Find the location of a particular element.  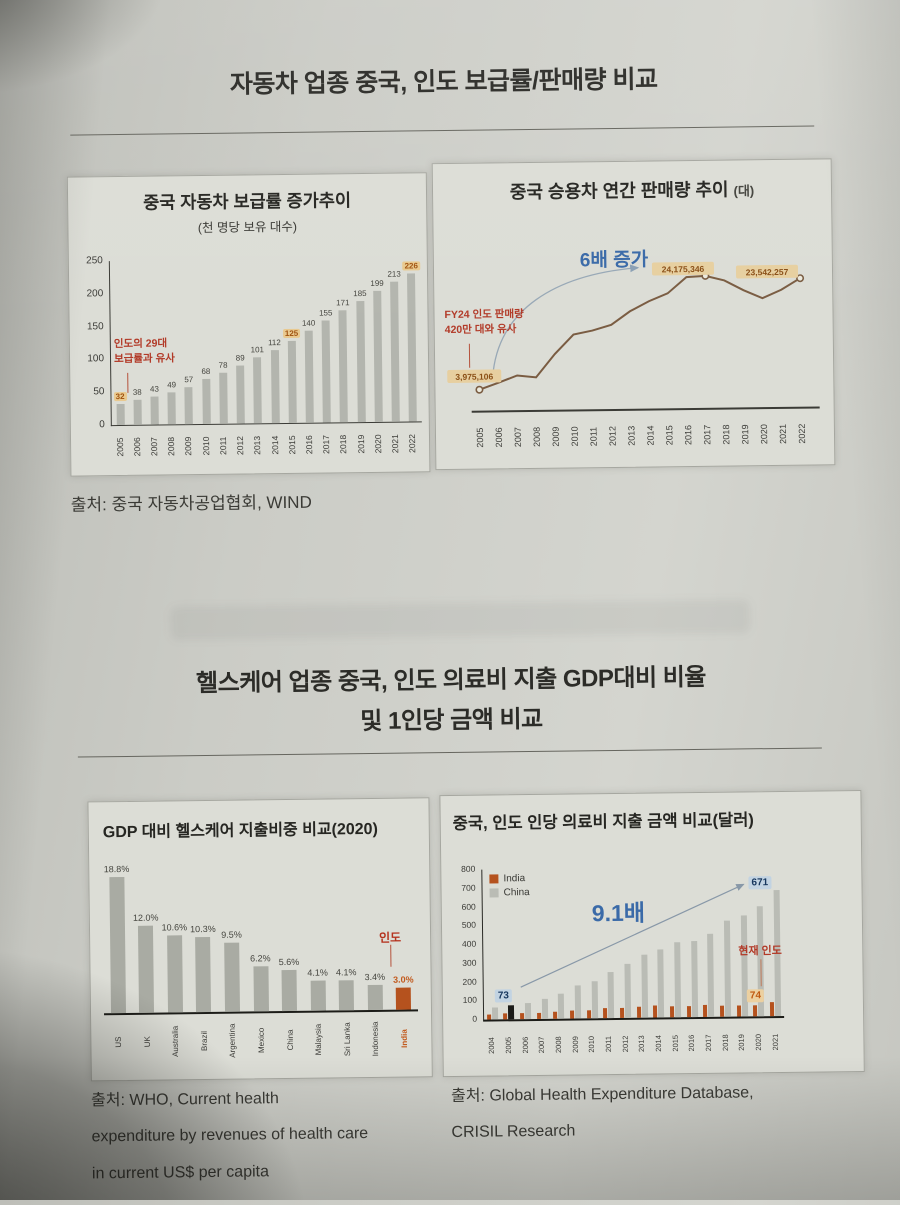

x-tick: 2015 is located at coordinates (675, 1042).